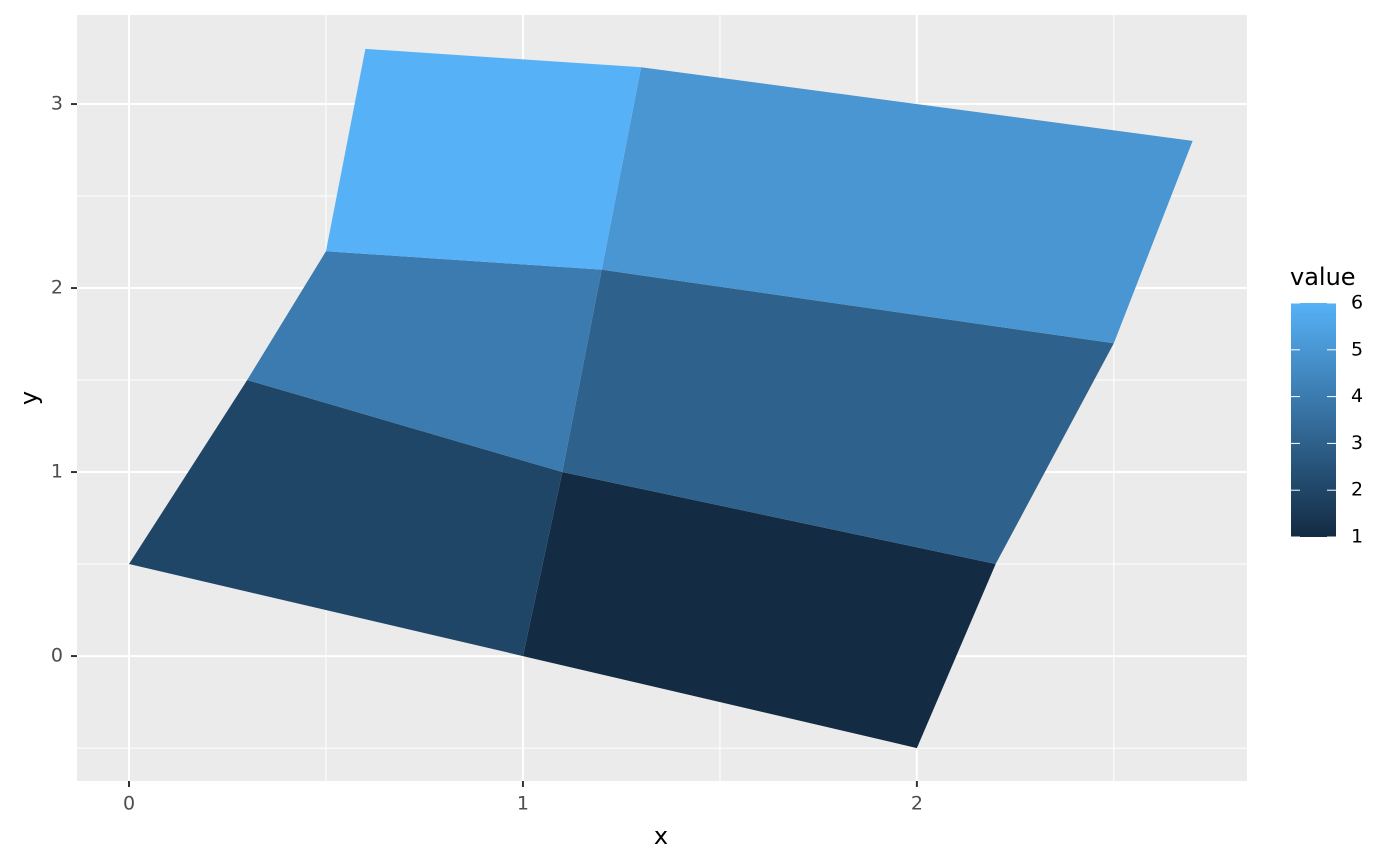  Describe the element at coordinates (1357, 537) in the screenshot. I see `legend-label: 1` at that location.